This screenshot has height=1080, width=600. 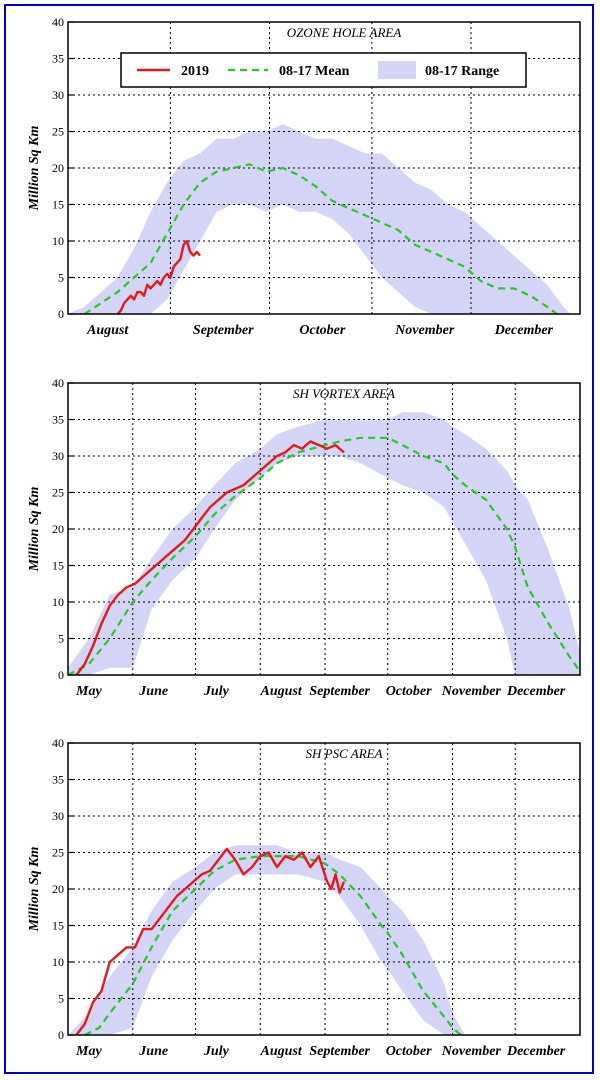 I want to click on legend-box, so click(x=323, y=70).